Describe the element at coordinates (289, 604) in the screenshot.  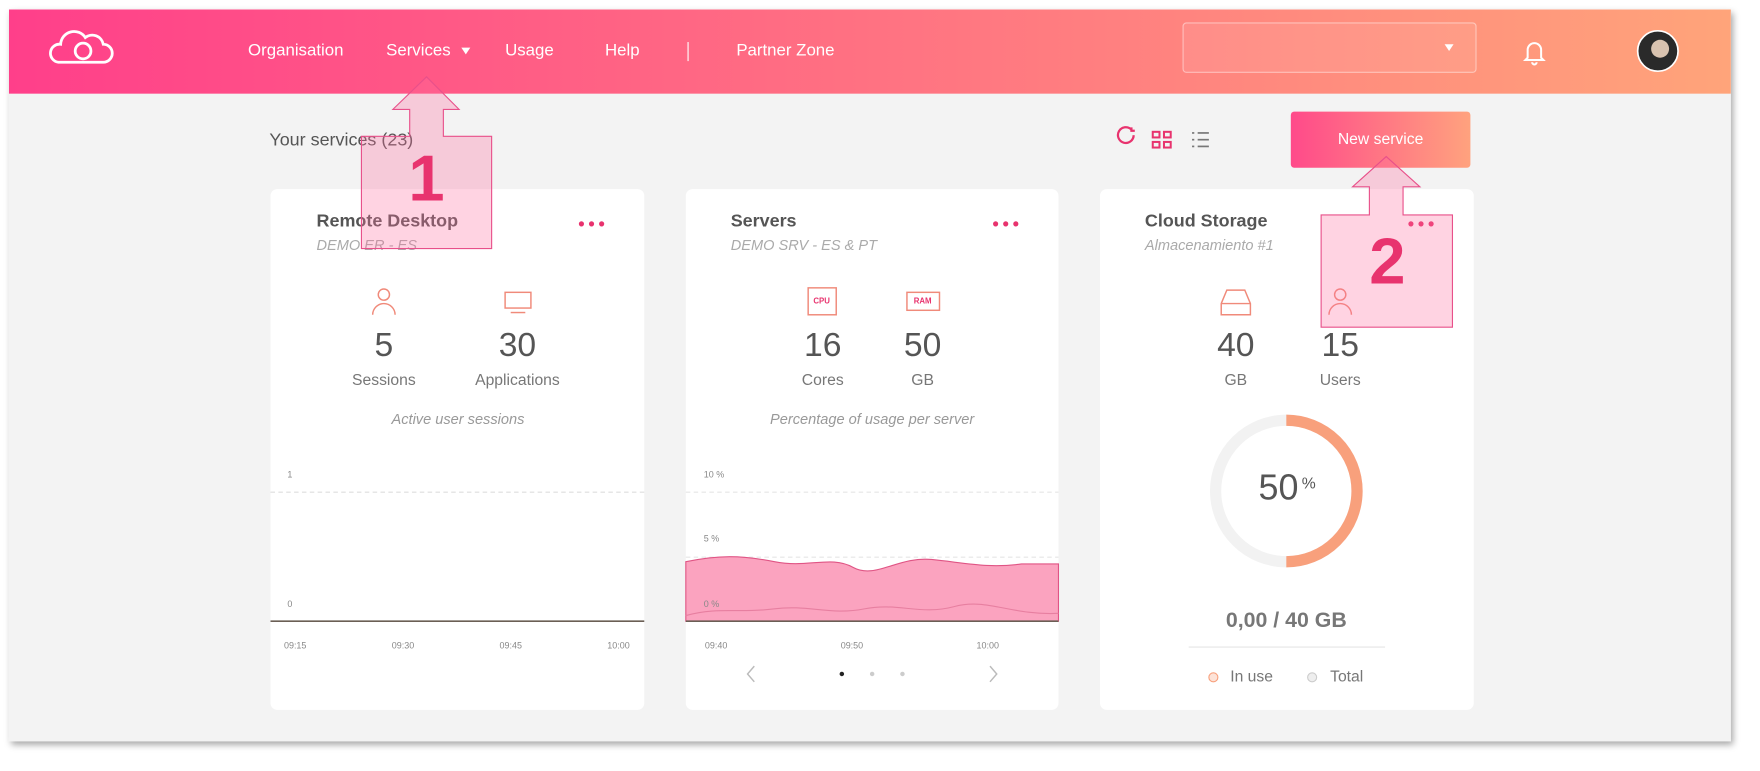
I see `y-tick-label: 0` at that location.